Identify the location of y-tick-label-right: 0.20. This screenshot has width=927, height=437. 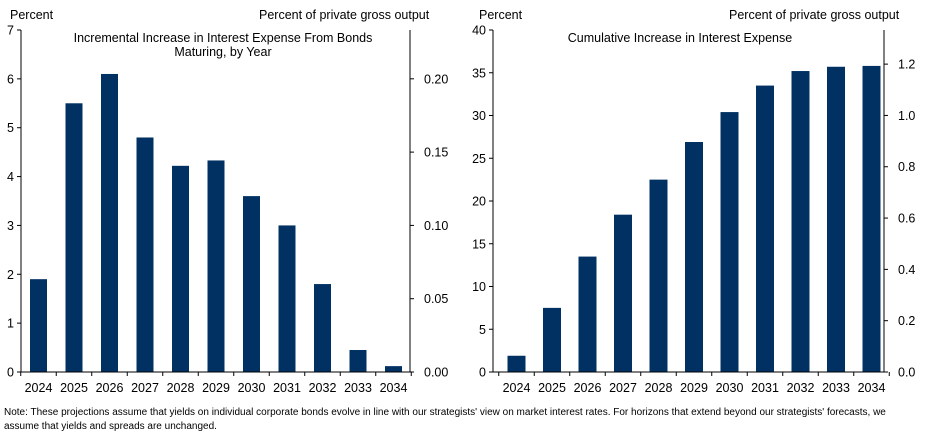
(436, 79).